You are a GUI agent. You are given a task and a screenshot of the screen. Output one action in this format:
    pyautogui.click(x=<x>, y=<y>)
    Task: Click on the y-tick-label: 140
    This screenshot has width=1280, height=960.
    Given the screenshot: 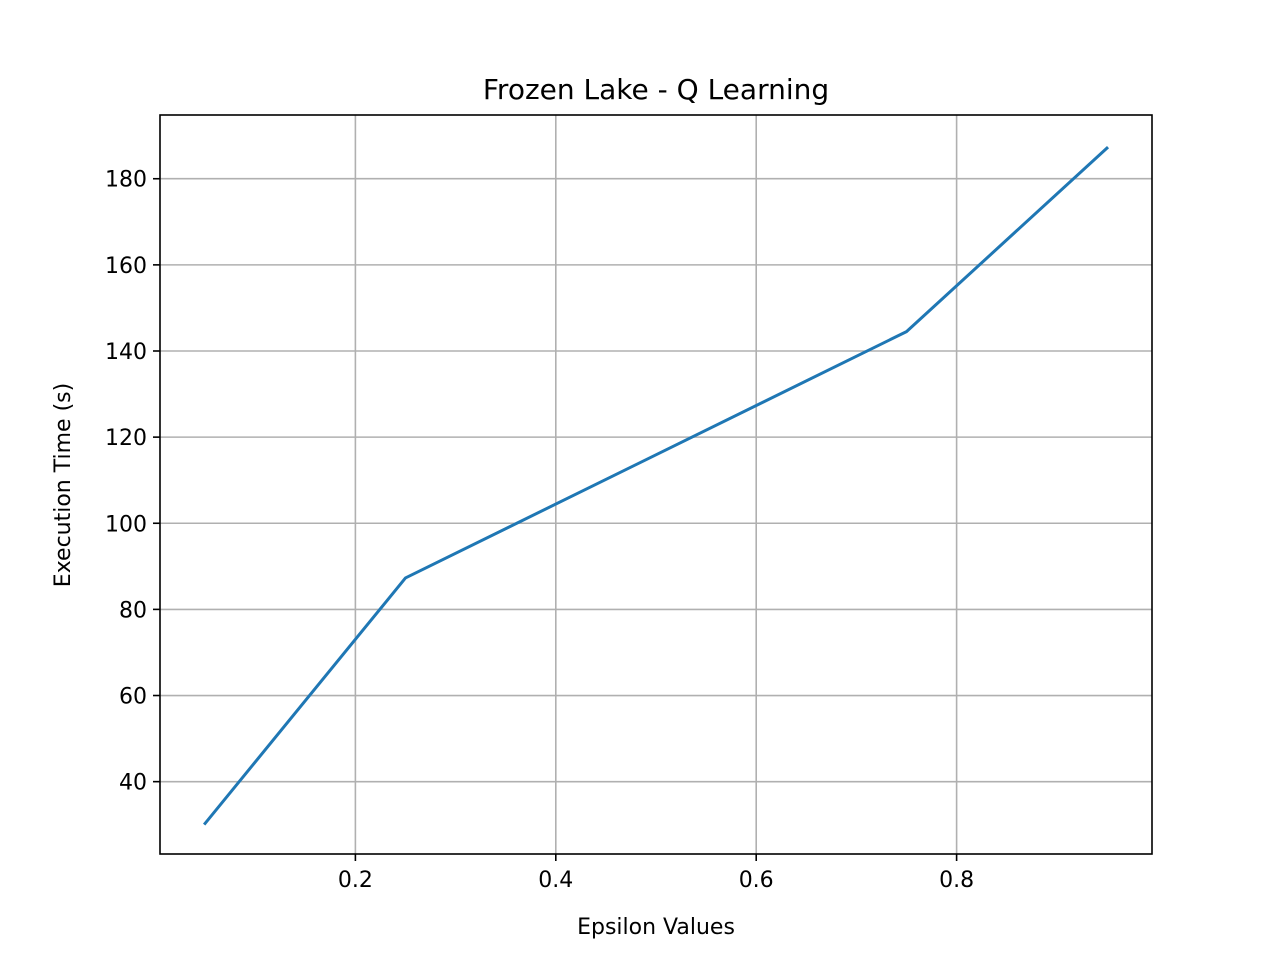 What is the action you would take?
    pyautogui.click(x=126, y=352)
    